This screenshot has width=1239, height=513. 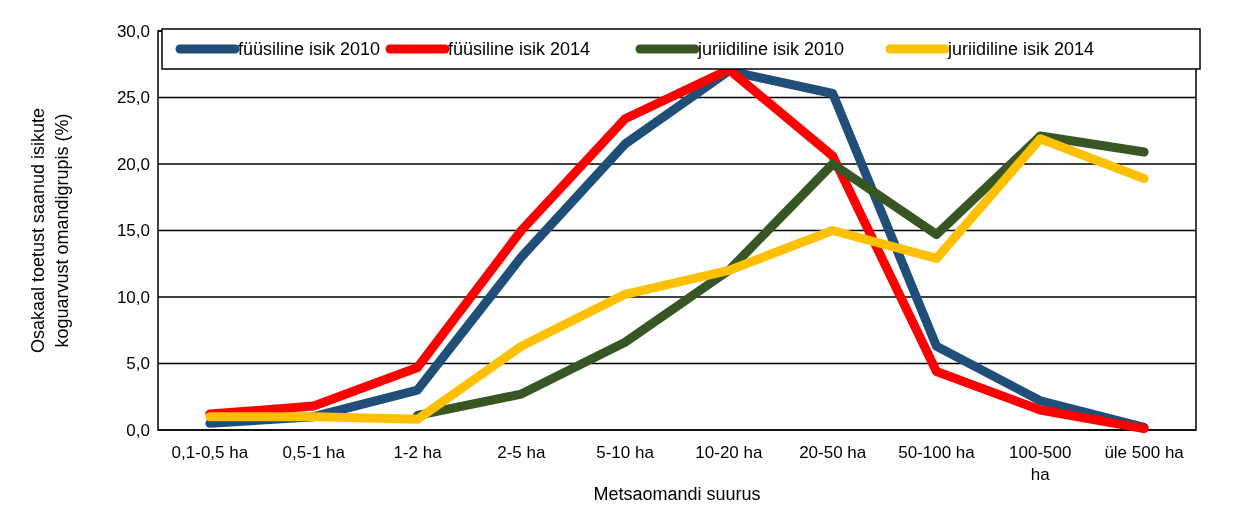 What do you see at coordinates (133, 164) in the screenshot?
I see `y-tick-label: 20,0` at bounding box center [133, 164].